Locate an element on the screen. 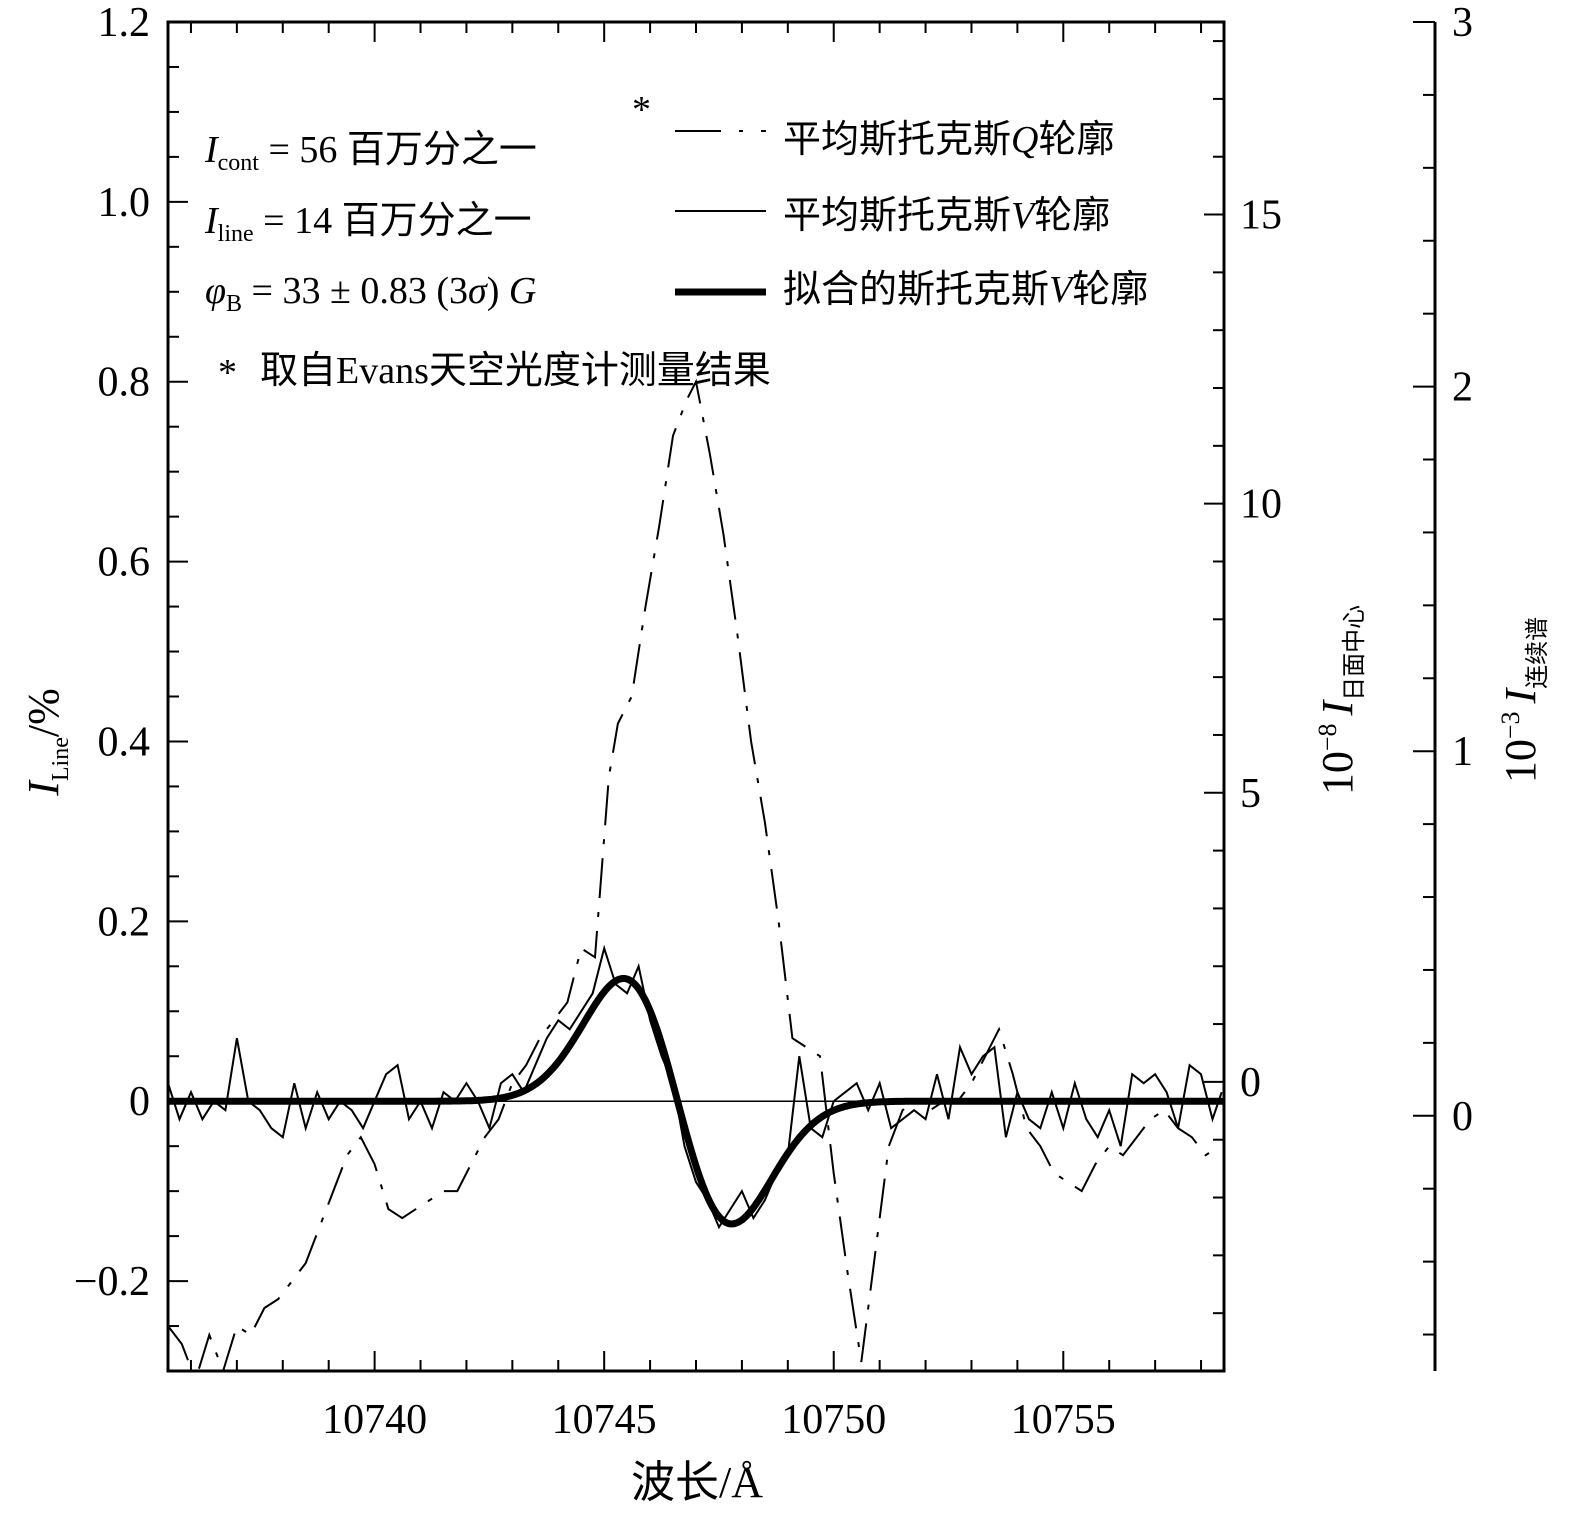  legend-label-fit: 拟合的斯托克斯V轮廓 is located at coordinates (965, 290).